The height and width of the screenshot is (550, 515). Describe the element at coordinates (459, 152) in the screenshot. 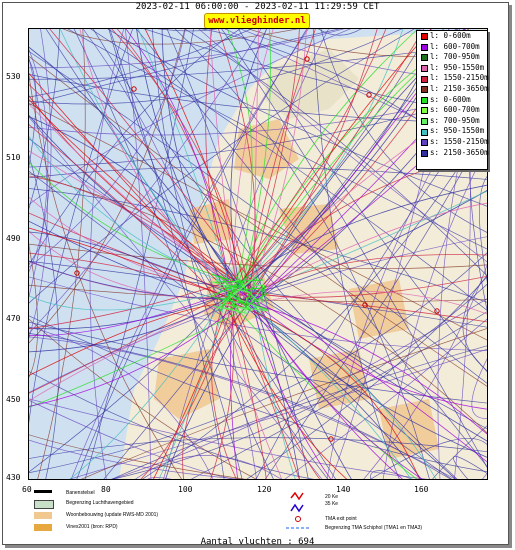

I see `legend-label: s: 2150-3650m` at that location.